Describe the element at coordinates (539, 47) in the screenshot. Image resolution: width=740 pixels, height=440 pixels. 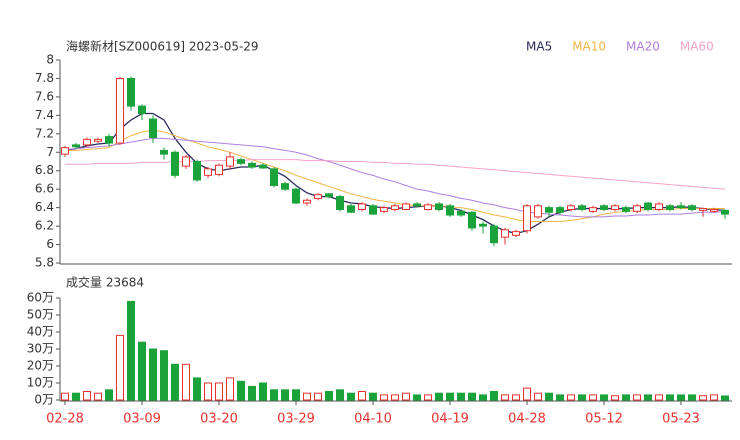
I see `legend-entry: MA5` at that location.